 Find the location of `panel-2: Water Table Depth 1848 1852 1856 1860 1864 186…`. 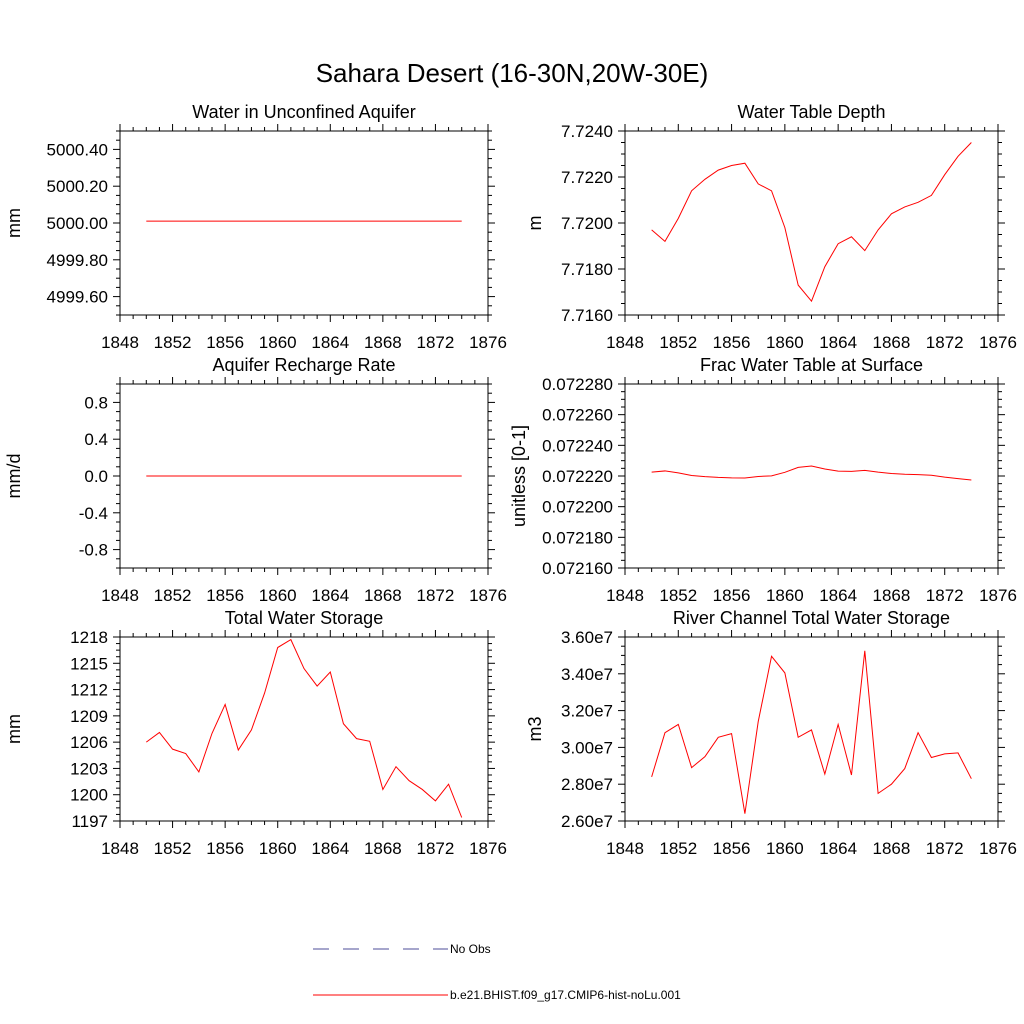

panel-2: Water Table Depth 1848 1852 1856 1860 1864 186… is located at coordinates (771, 227).